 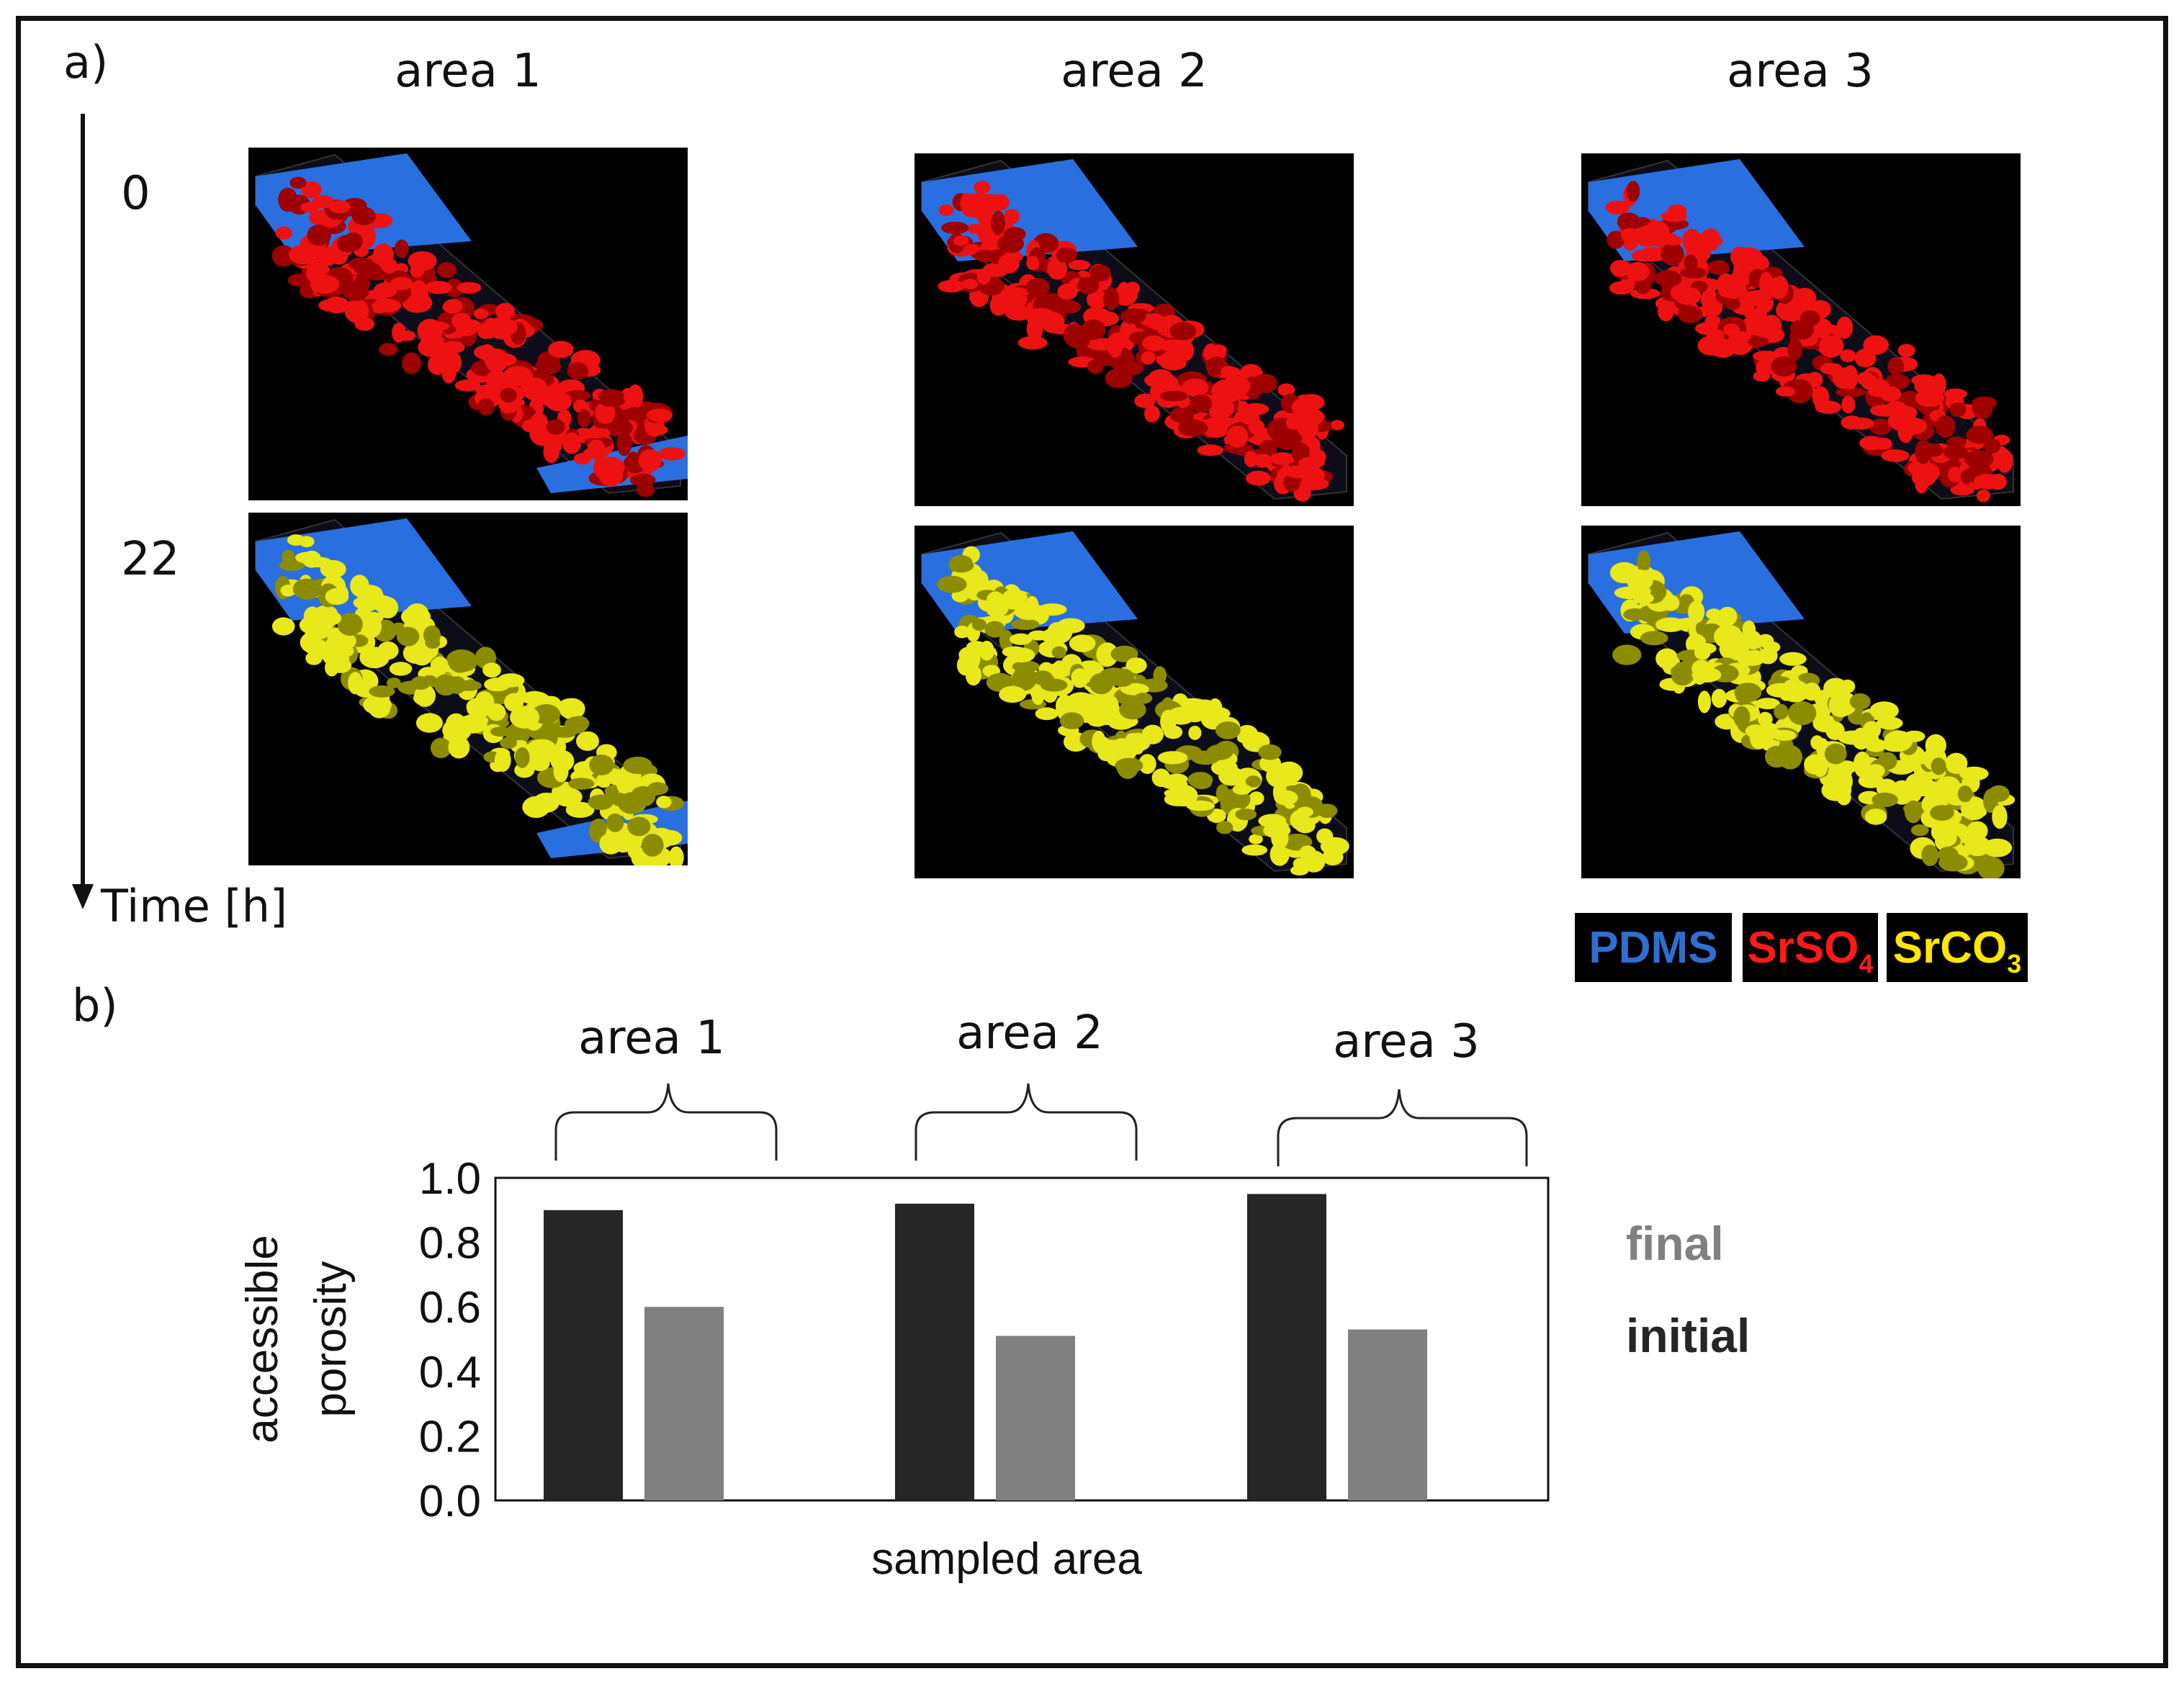 What do you see at coordinates (1134, 330) in the screenshot?
I see `grain-render` at bounding box center [1134, 330].